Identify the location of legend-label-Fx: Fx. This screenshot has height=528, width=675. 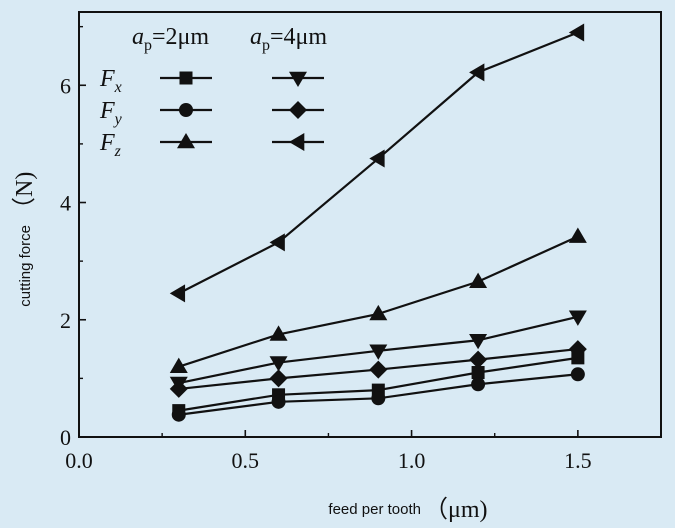
(110, 81).